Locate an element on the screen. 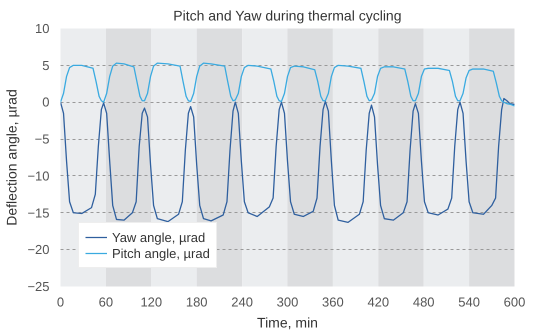 This screenshot has height=333, width=544. x-tick-label: 600 is located at coordinates (515, 302).